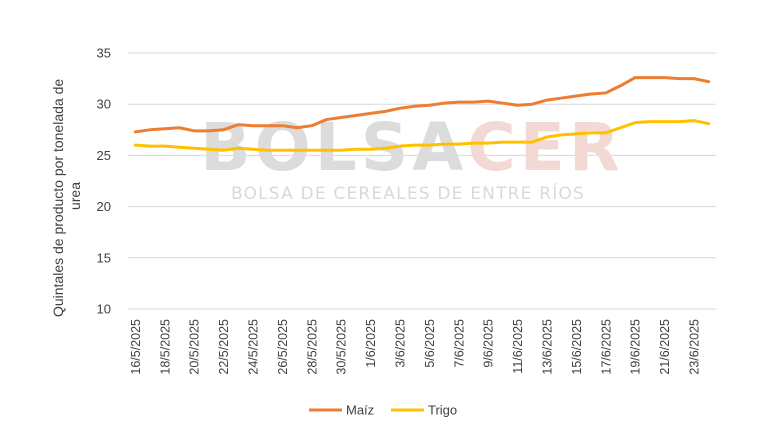  Describe the element at coordinates (224, 347) in the screenshot. I see `x-tick-label: 22/5/2025` at that location.